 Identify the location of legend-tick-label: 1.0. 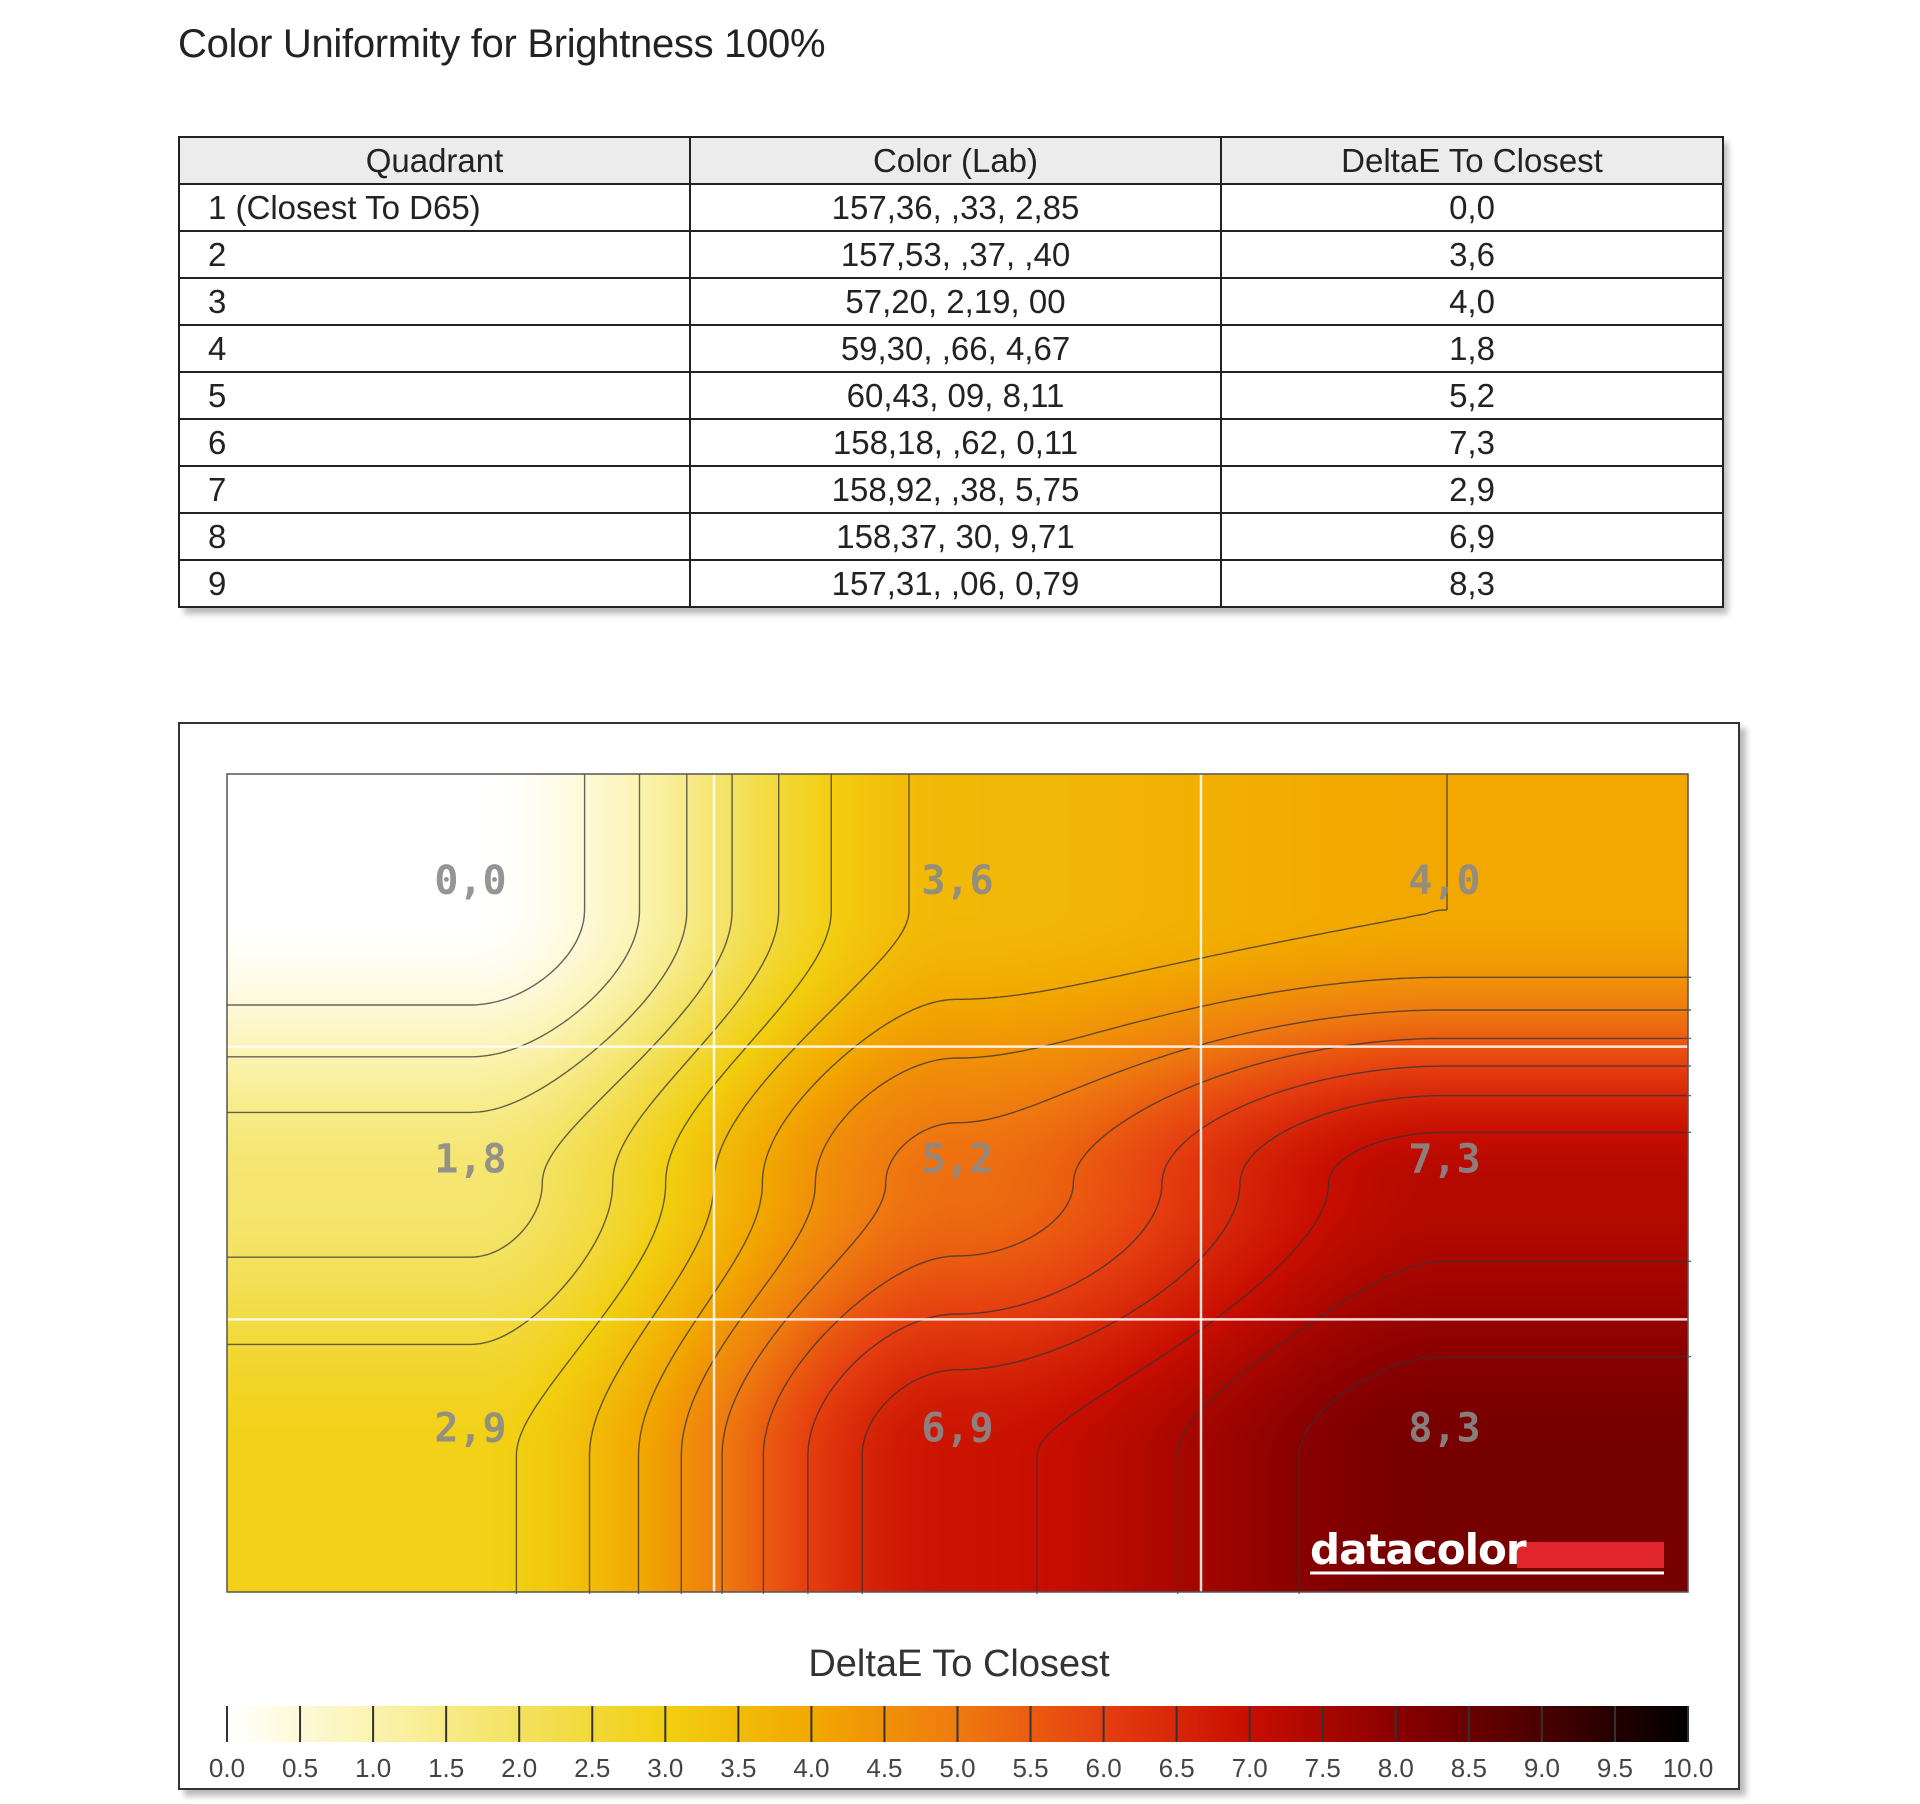
(373, 1768).